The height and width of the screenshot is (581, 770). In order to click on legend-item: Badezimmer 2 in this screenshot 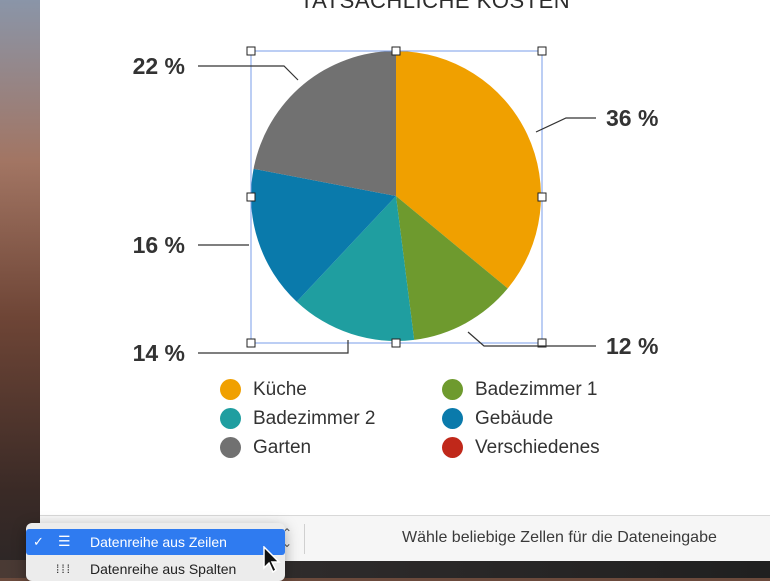, I will do `click(331, 418)`.